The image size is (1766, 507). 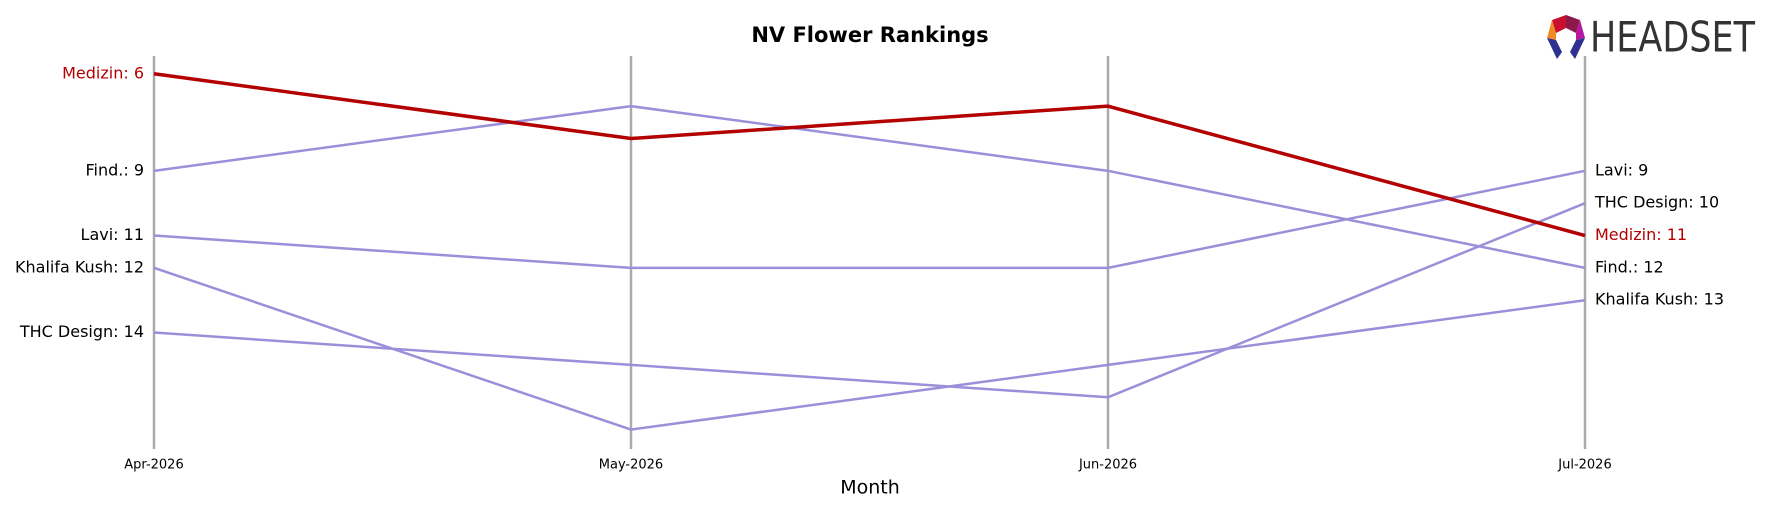 What do you see at coordinates (112, 234) in the screenshot?
I see `value-label: Lavi: 11` at bounding box center [112, 234].